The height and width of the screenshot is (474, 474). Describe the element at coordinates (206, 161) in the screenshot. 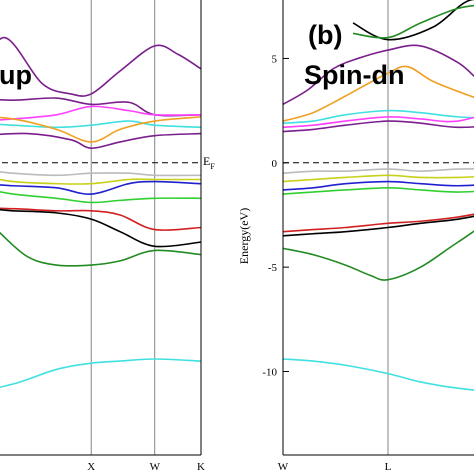

I see `fermi-level-letter: E` at that location.